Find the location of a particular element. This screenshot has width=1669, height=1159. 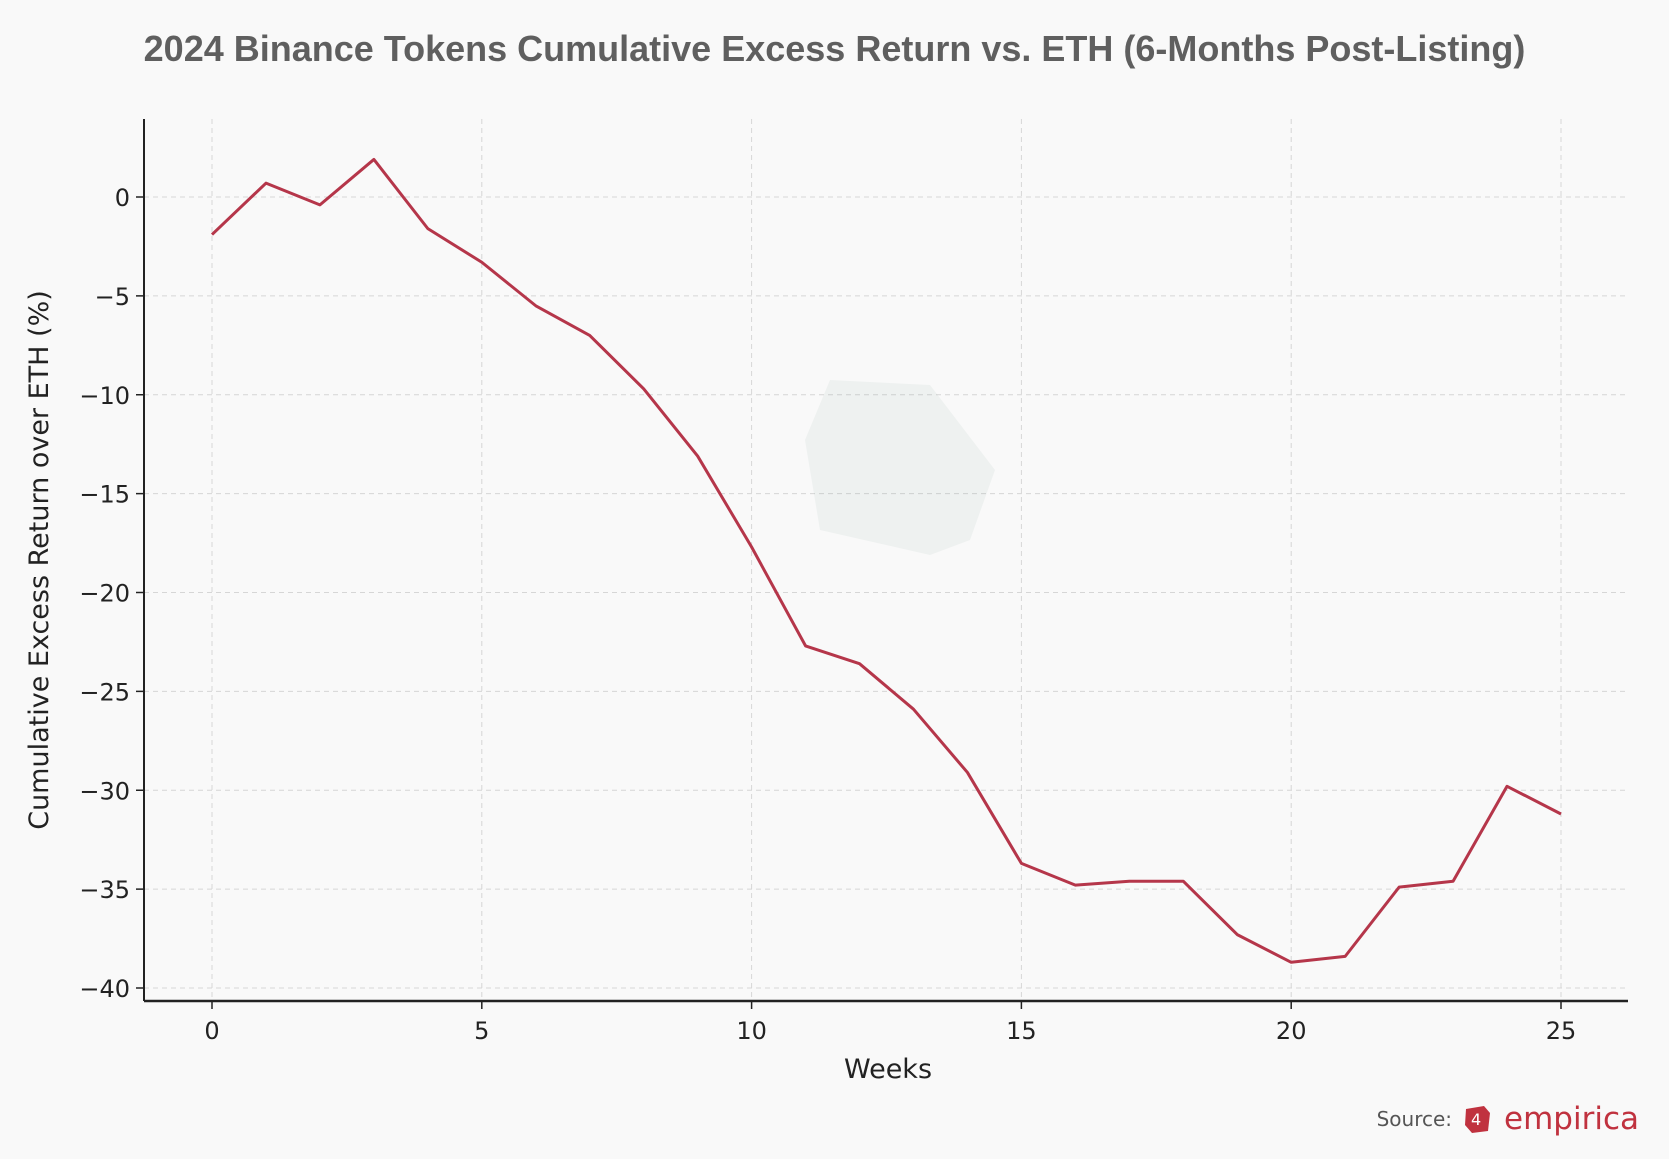

y-tick-label: −30 is located at coordinates (104, 791).